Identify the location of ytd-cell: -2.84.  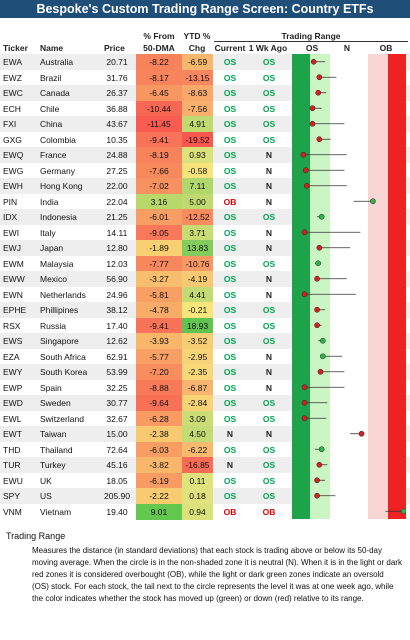
(197, 403).